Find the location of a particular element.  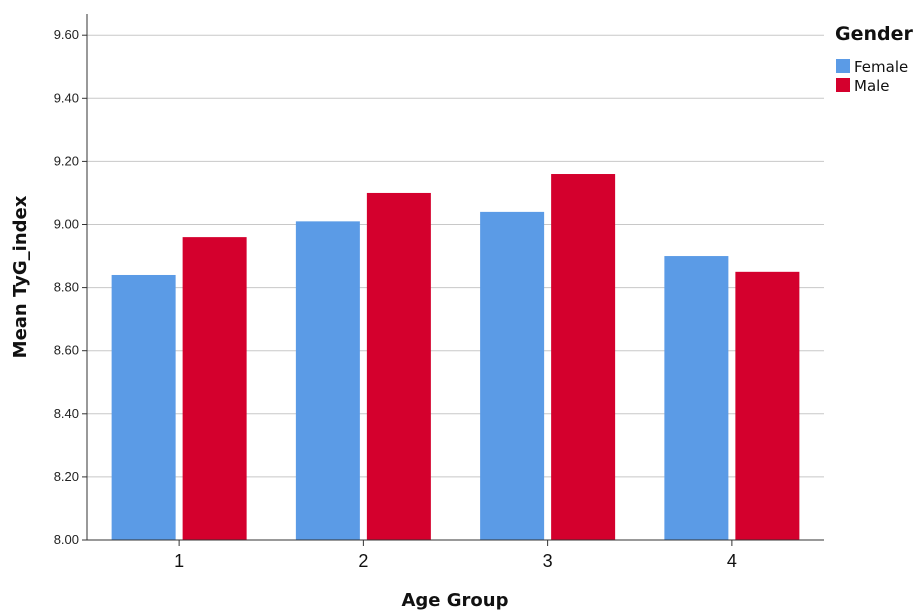

legend-swatch-male is located at coordinates (843, 85).